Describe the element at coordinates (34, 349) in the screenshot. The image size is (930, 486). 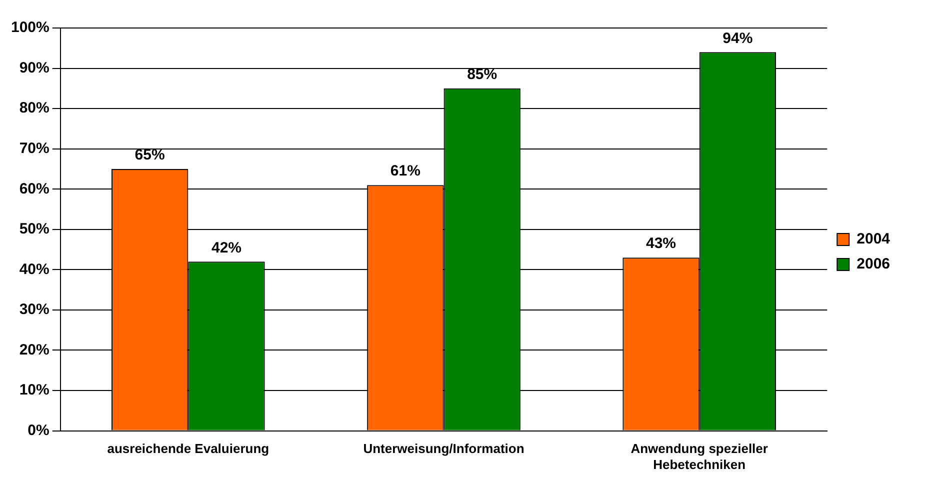
I see `y-tick-label: 20%` at that location.